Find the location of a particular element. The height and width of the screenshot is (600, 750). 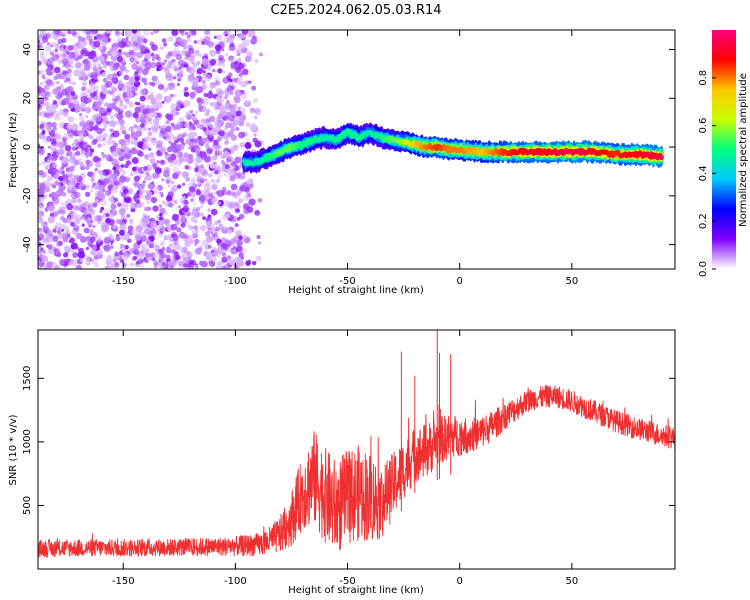

colorbar-tick-label: 0.8 is located at coordinates (703, 78).